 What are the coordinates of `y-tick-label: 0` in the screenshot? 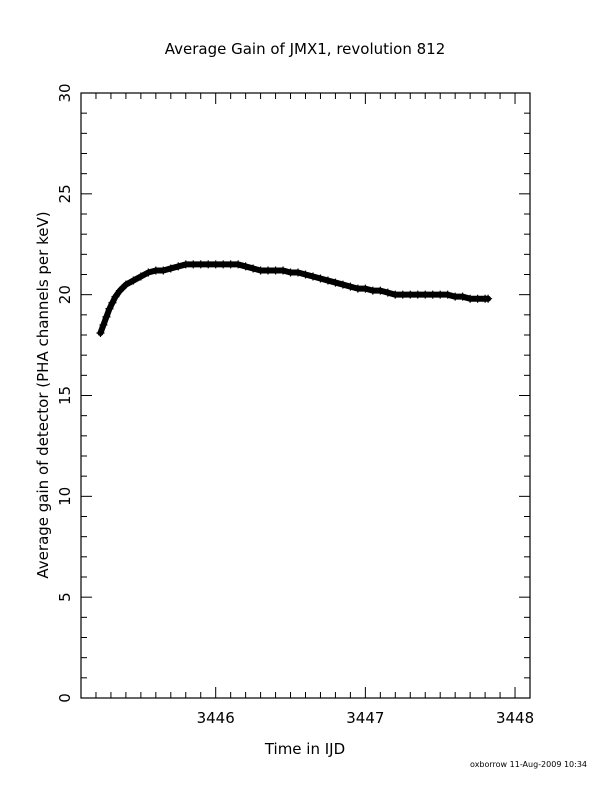 It's located at (65, 698).